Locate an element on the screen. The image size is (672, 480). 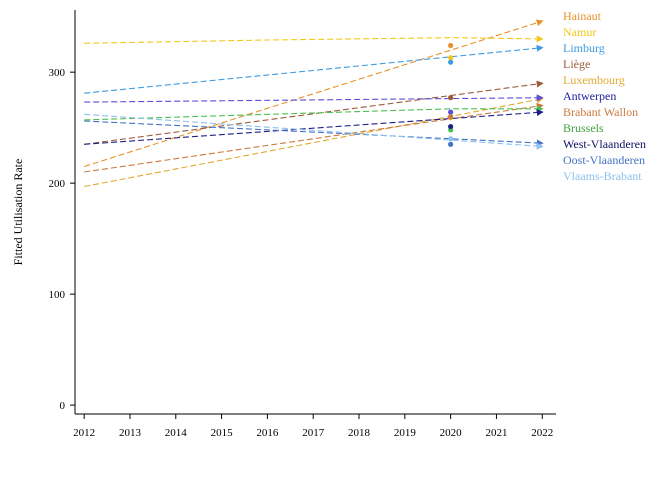
x-tick-label: 2017 is located at coordinates (313, 433).